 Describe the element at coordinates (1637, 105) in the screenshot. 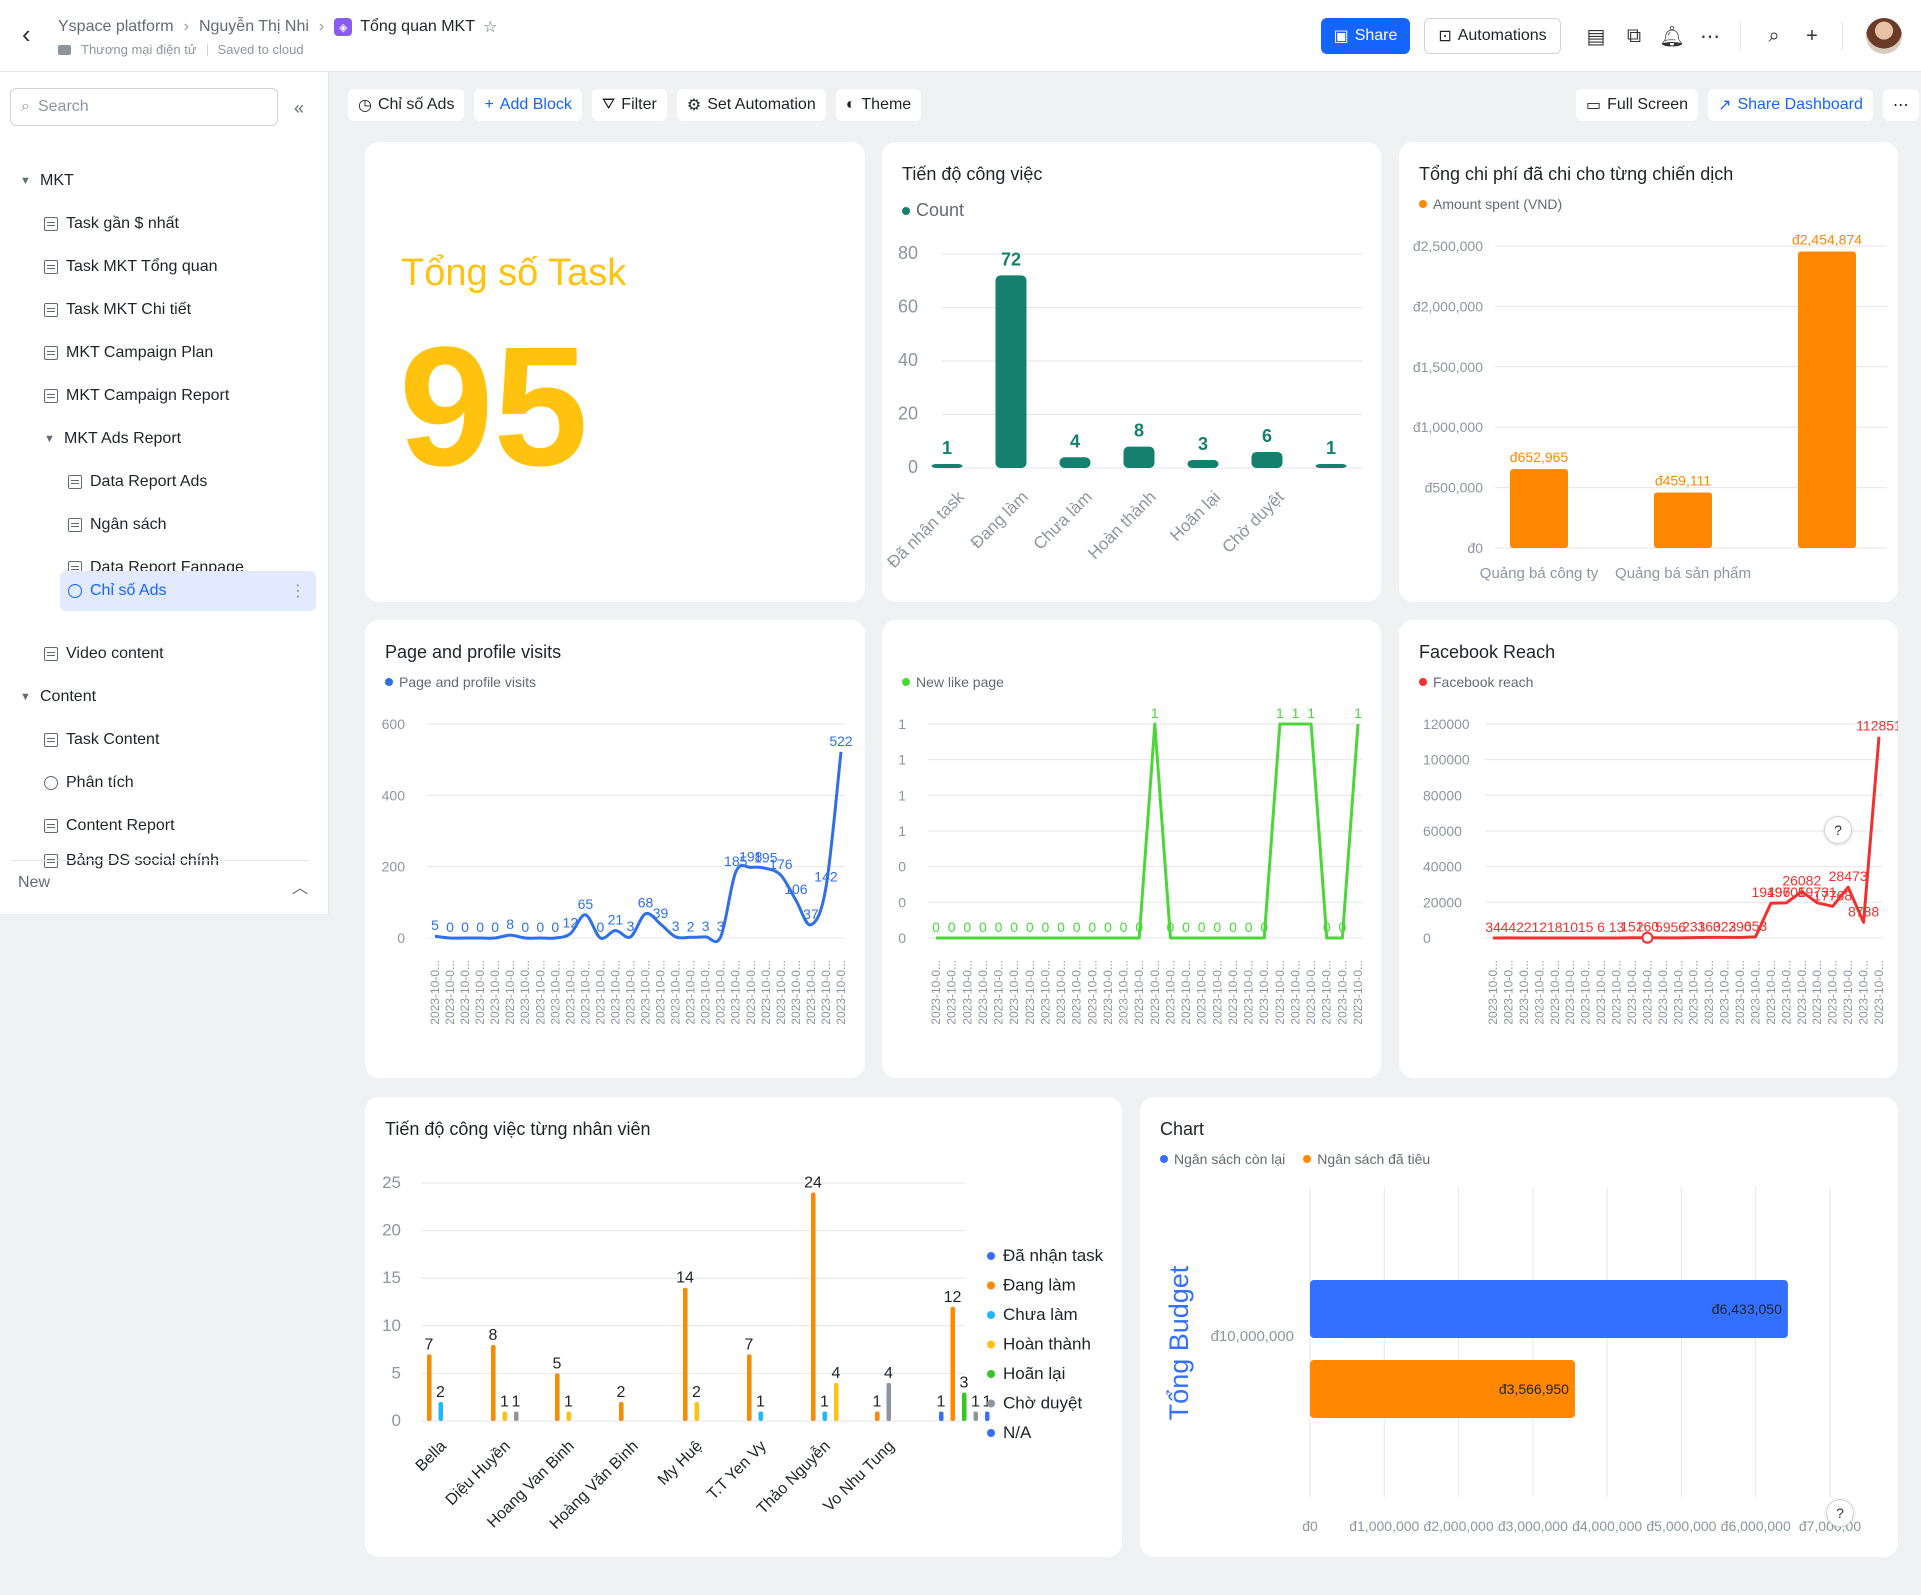

I see `full-screen-button: ▭ Full Screen` at that location.